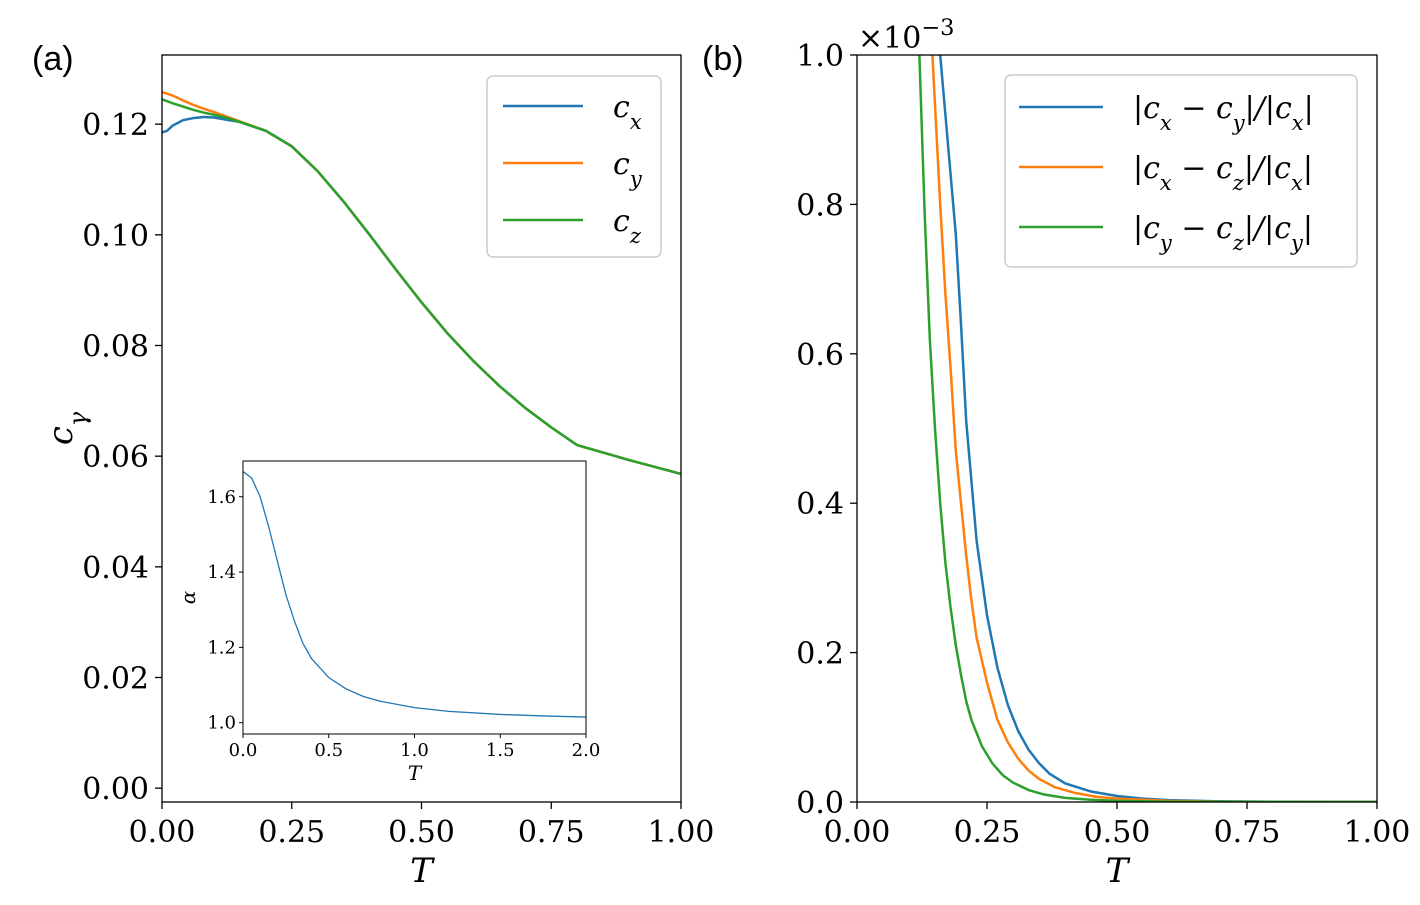 This screenshot has width=1420, height=905. I want to click on y-tick-label-a-4: 0.08, so click(115, 347).